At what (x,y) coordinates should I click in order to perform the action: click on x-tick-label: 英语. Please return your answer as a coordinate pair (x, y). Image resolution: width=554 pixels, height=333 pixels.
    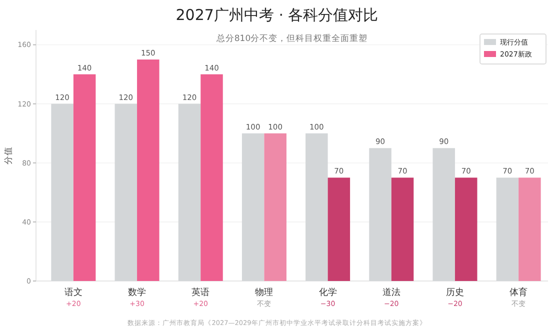
    Looking at the image, I should click on (201, 292).